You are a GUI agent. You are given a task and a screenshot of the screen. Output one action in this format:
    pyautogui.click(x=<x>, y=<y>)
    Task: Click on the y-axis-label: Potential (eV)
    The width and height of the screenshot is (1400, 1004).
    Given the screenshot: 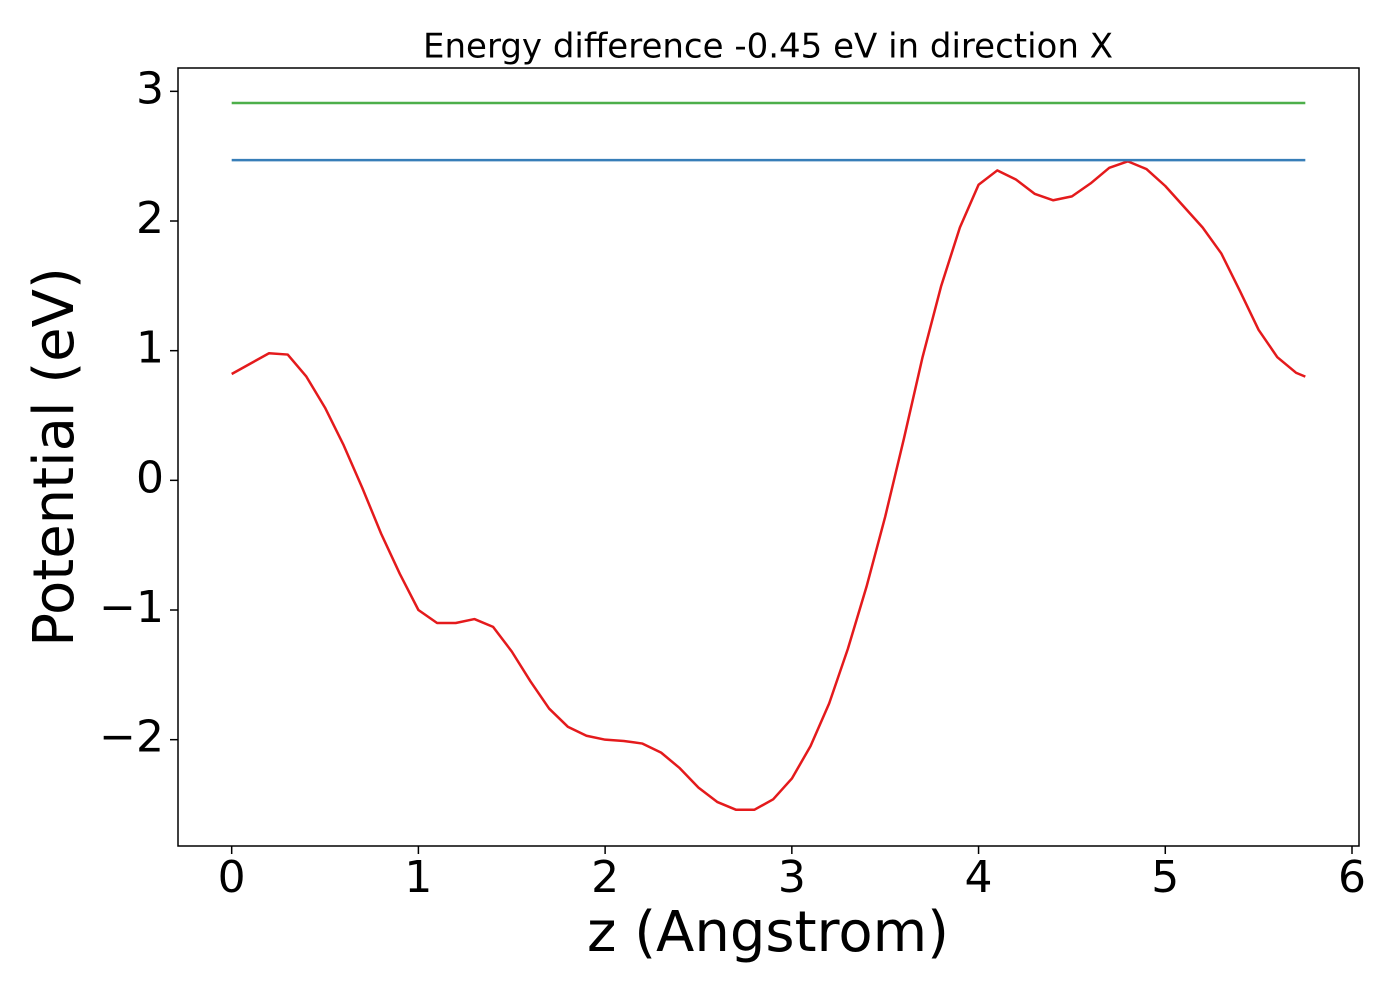 What is the action you would take?
    pyautogui.click(x=54, y=457)
    